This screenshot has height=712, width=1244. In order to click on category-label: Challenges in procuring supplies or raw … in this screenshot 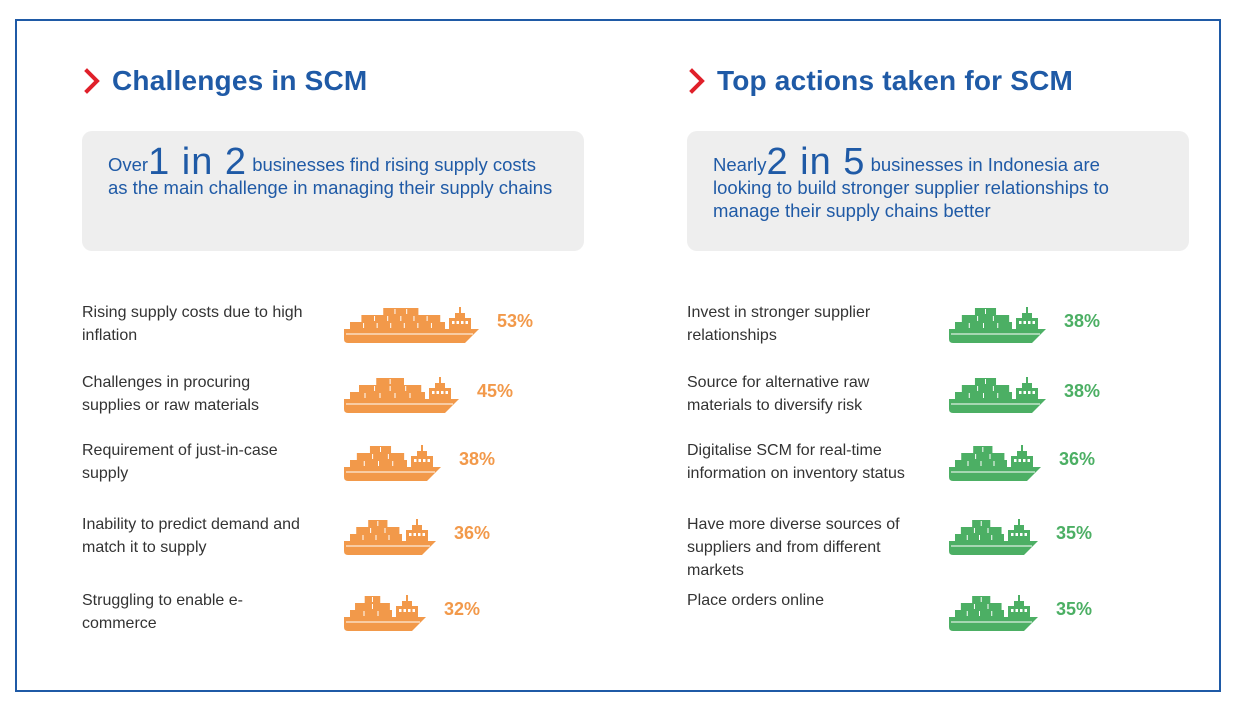, I will do `click(170, 394)`.